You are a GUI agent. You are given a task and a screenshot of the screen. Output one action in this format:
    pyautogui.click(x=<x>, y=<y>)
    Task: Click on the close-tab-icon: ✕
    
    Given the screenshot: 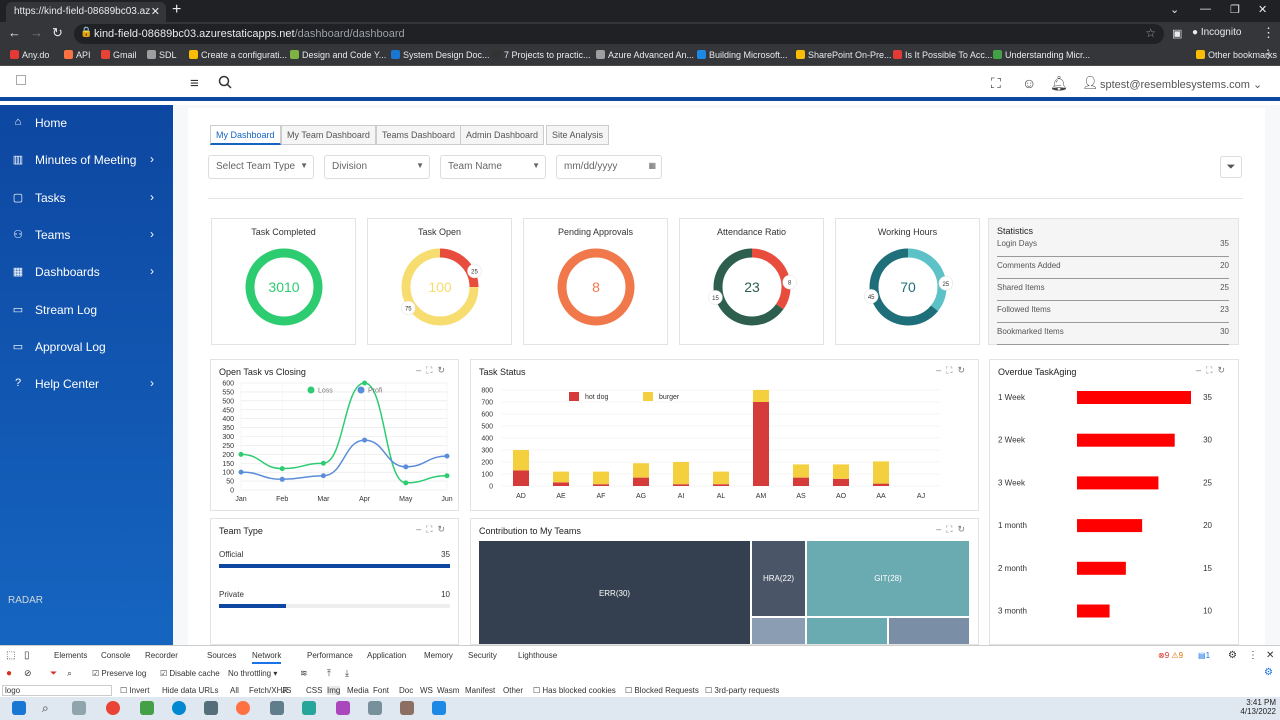 What is the action you would take?
    pyautogui.click(x=155, y=12)
    